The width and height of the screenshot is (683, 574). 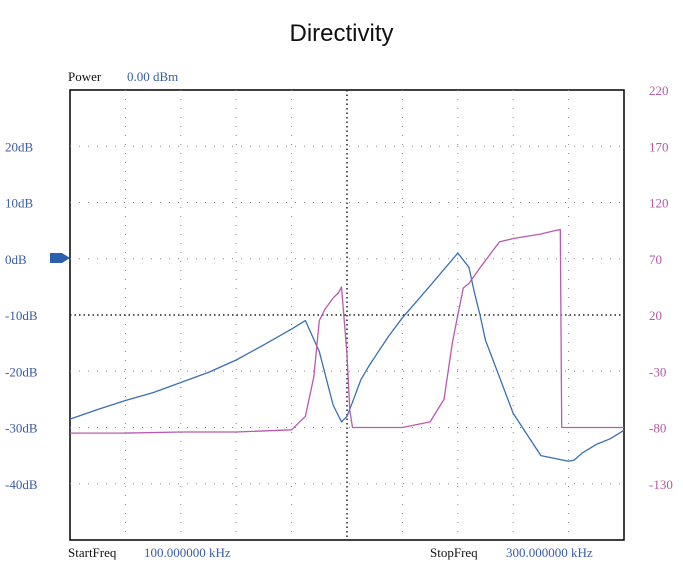 I want to click on chart-title: Directivity, so click(x=341, y=33).